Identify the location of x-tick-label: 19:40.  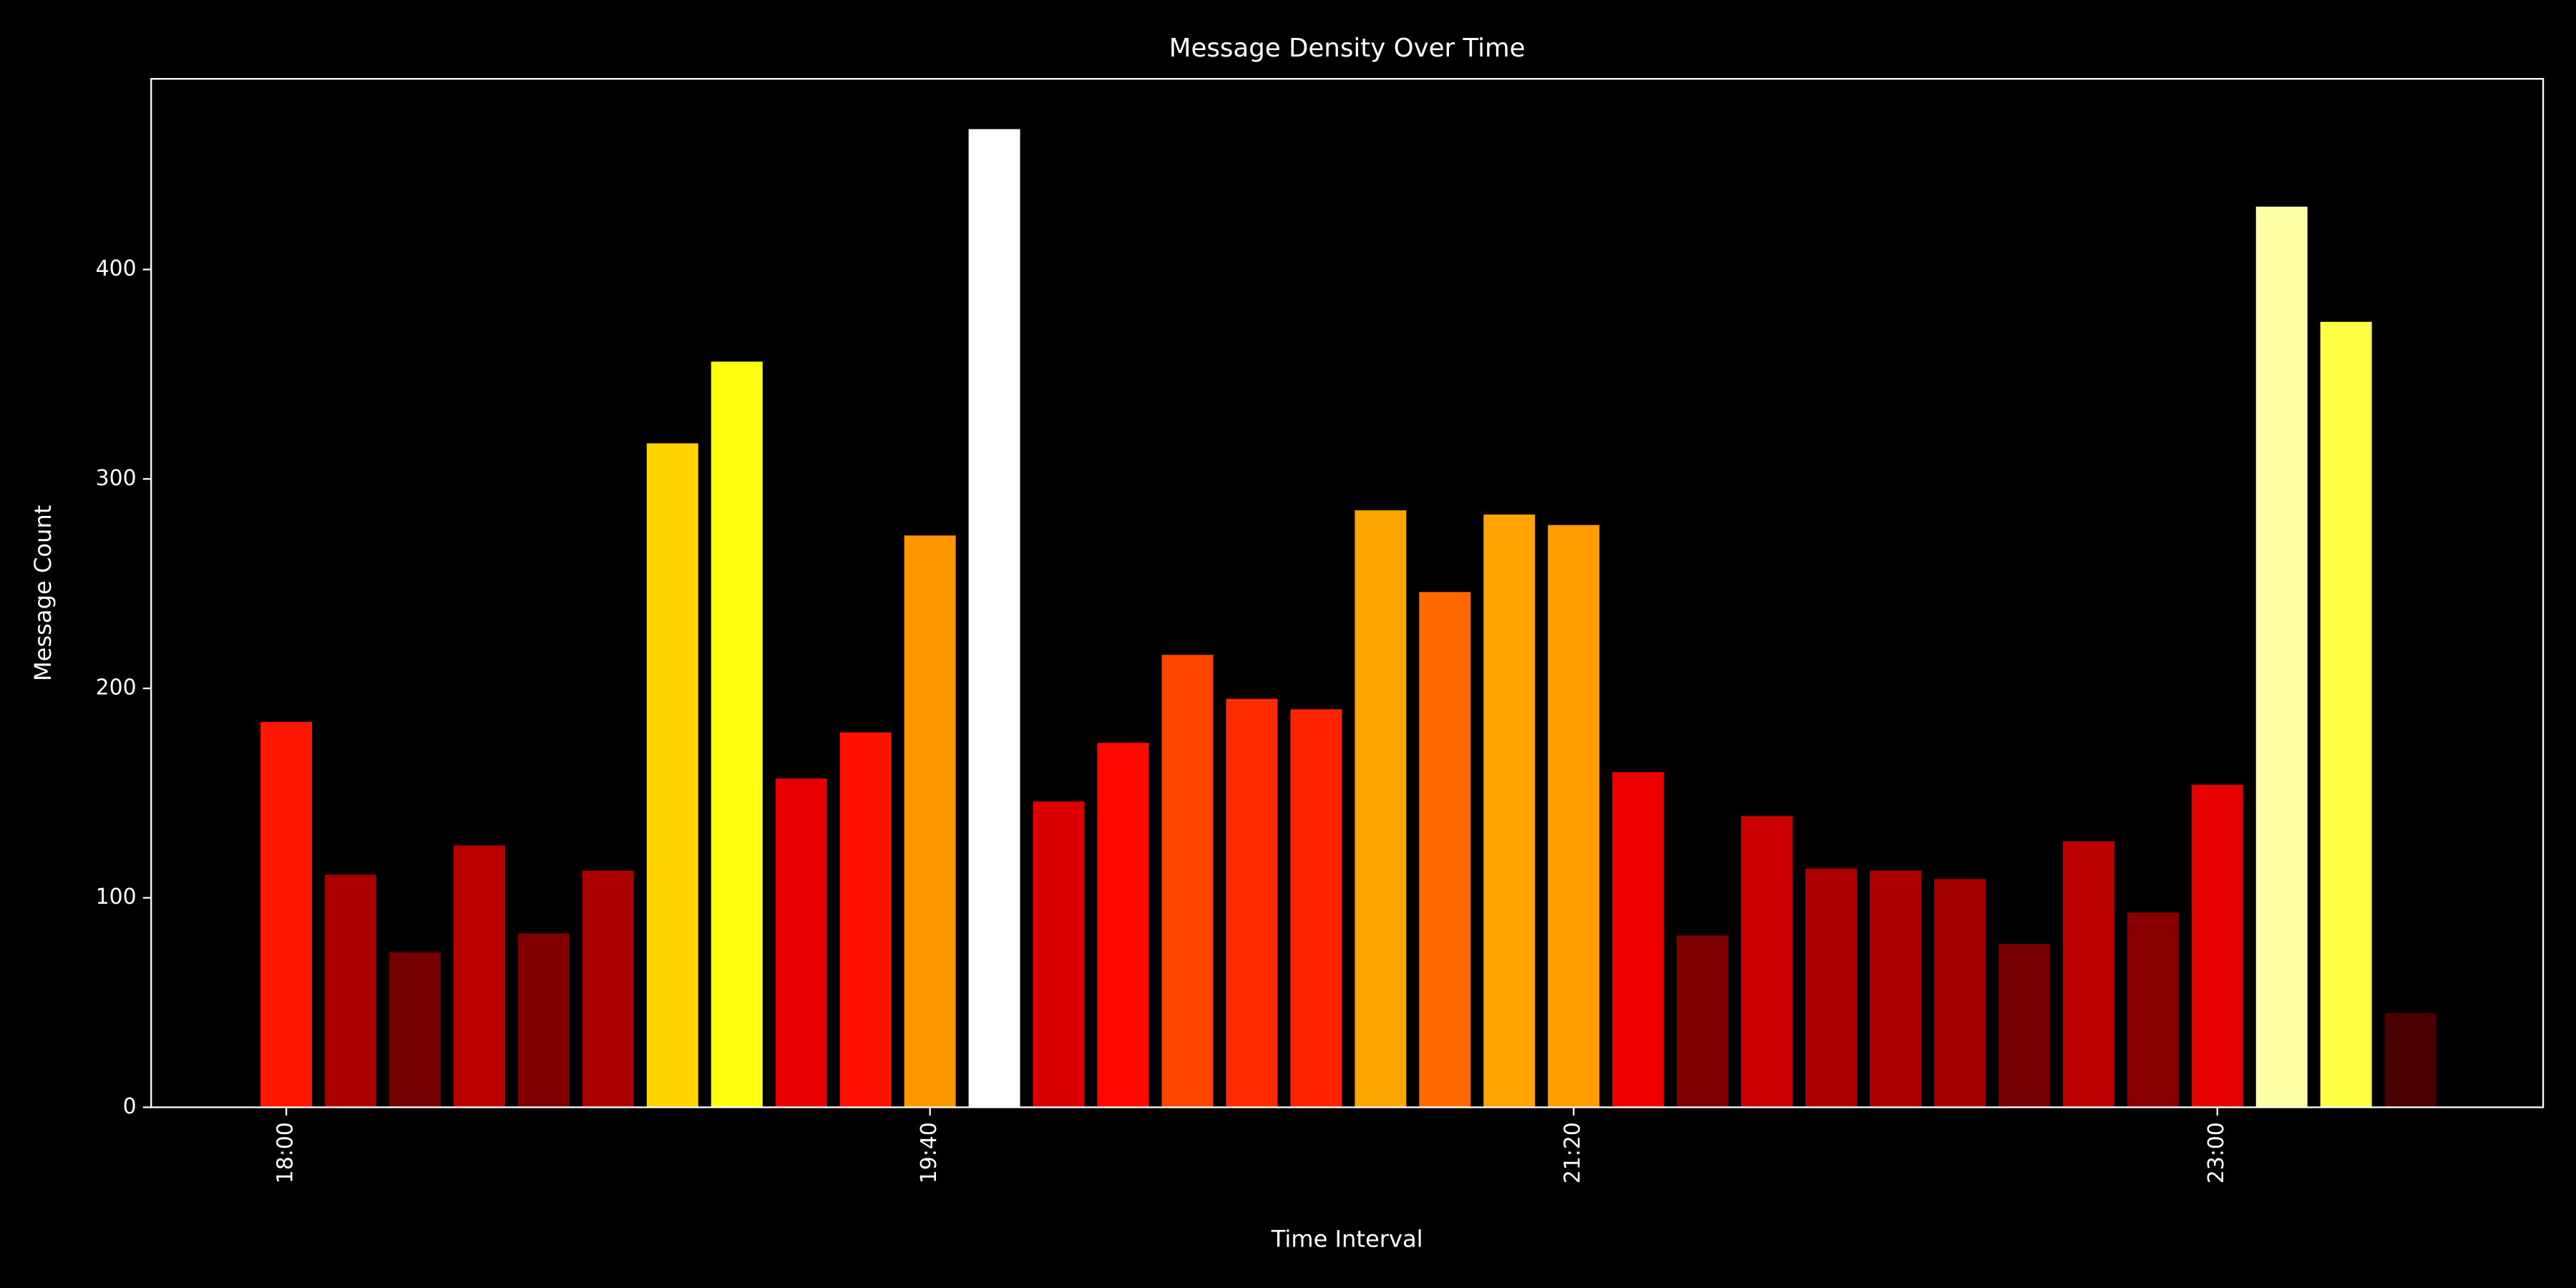
(929, 1153).